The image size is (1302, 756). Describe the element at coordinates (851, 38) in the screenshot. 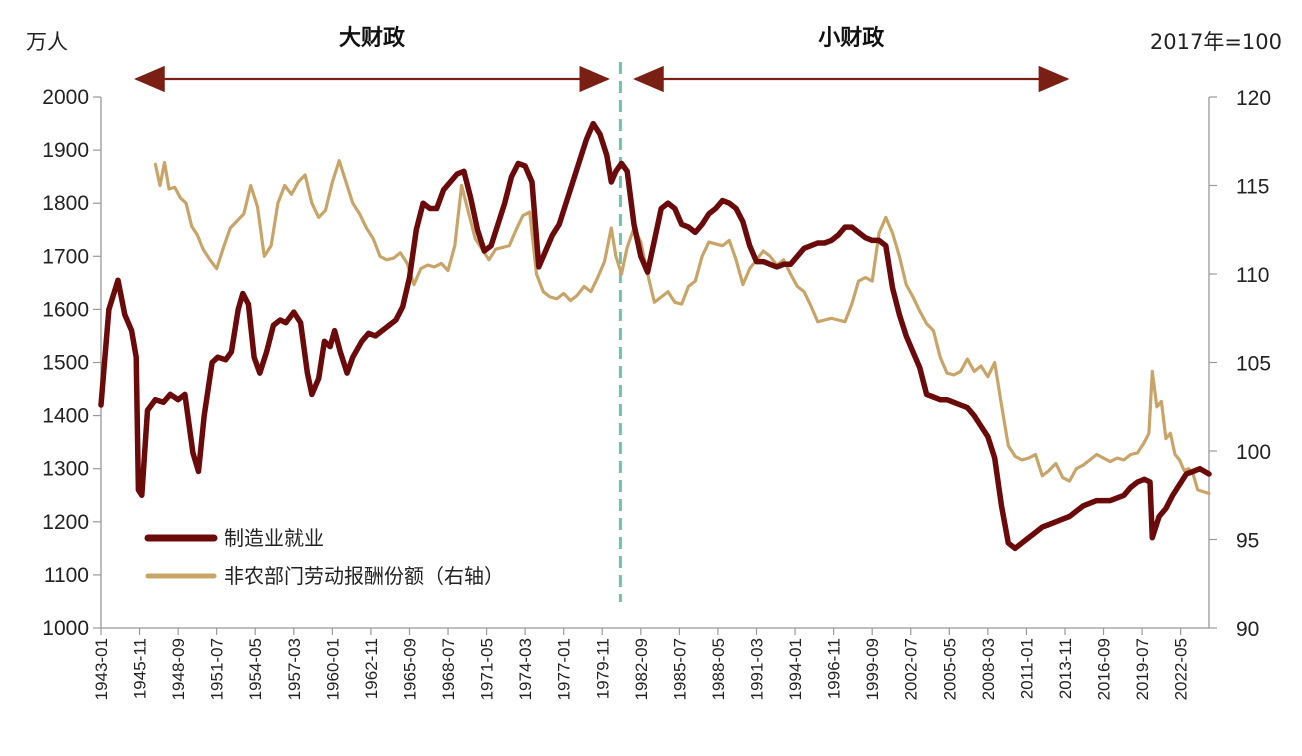

I see `regime-label-small-fiscal: 小财政` at that location.